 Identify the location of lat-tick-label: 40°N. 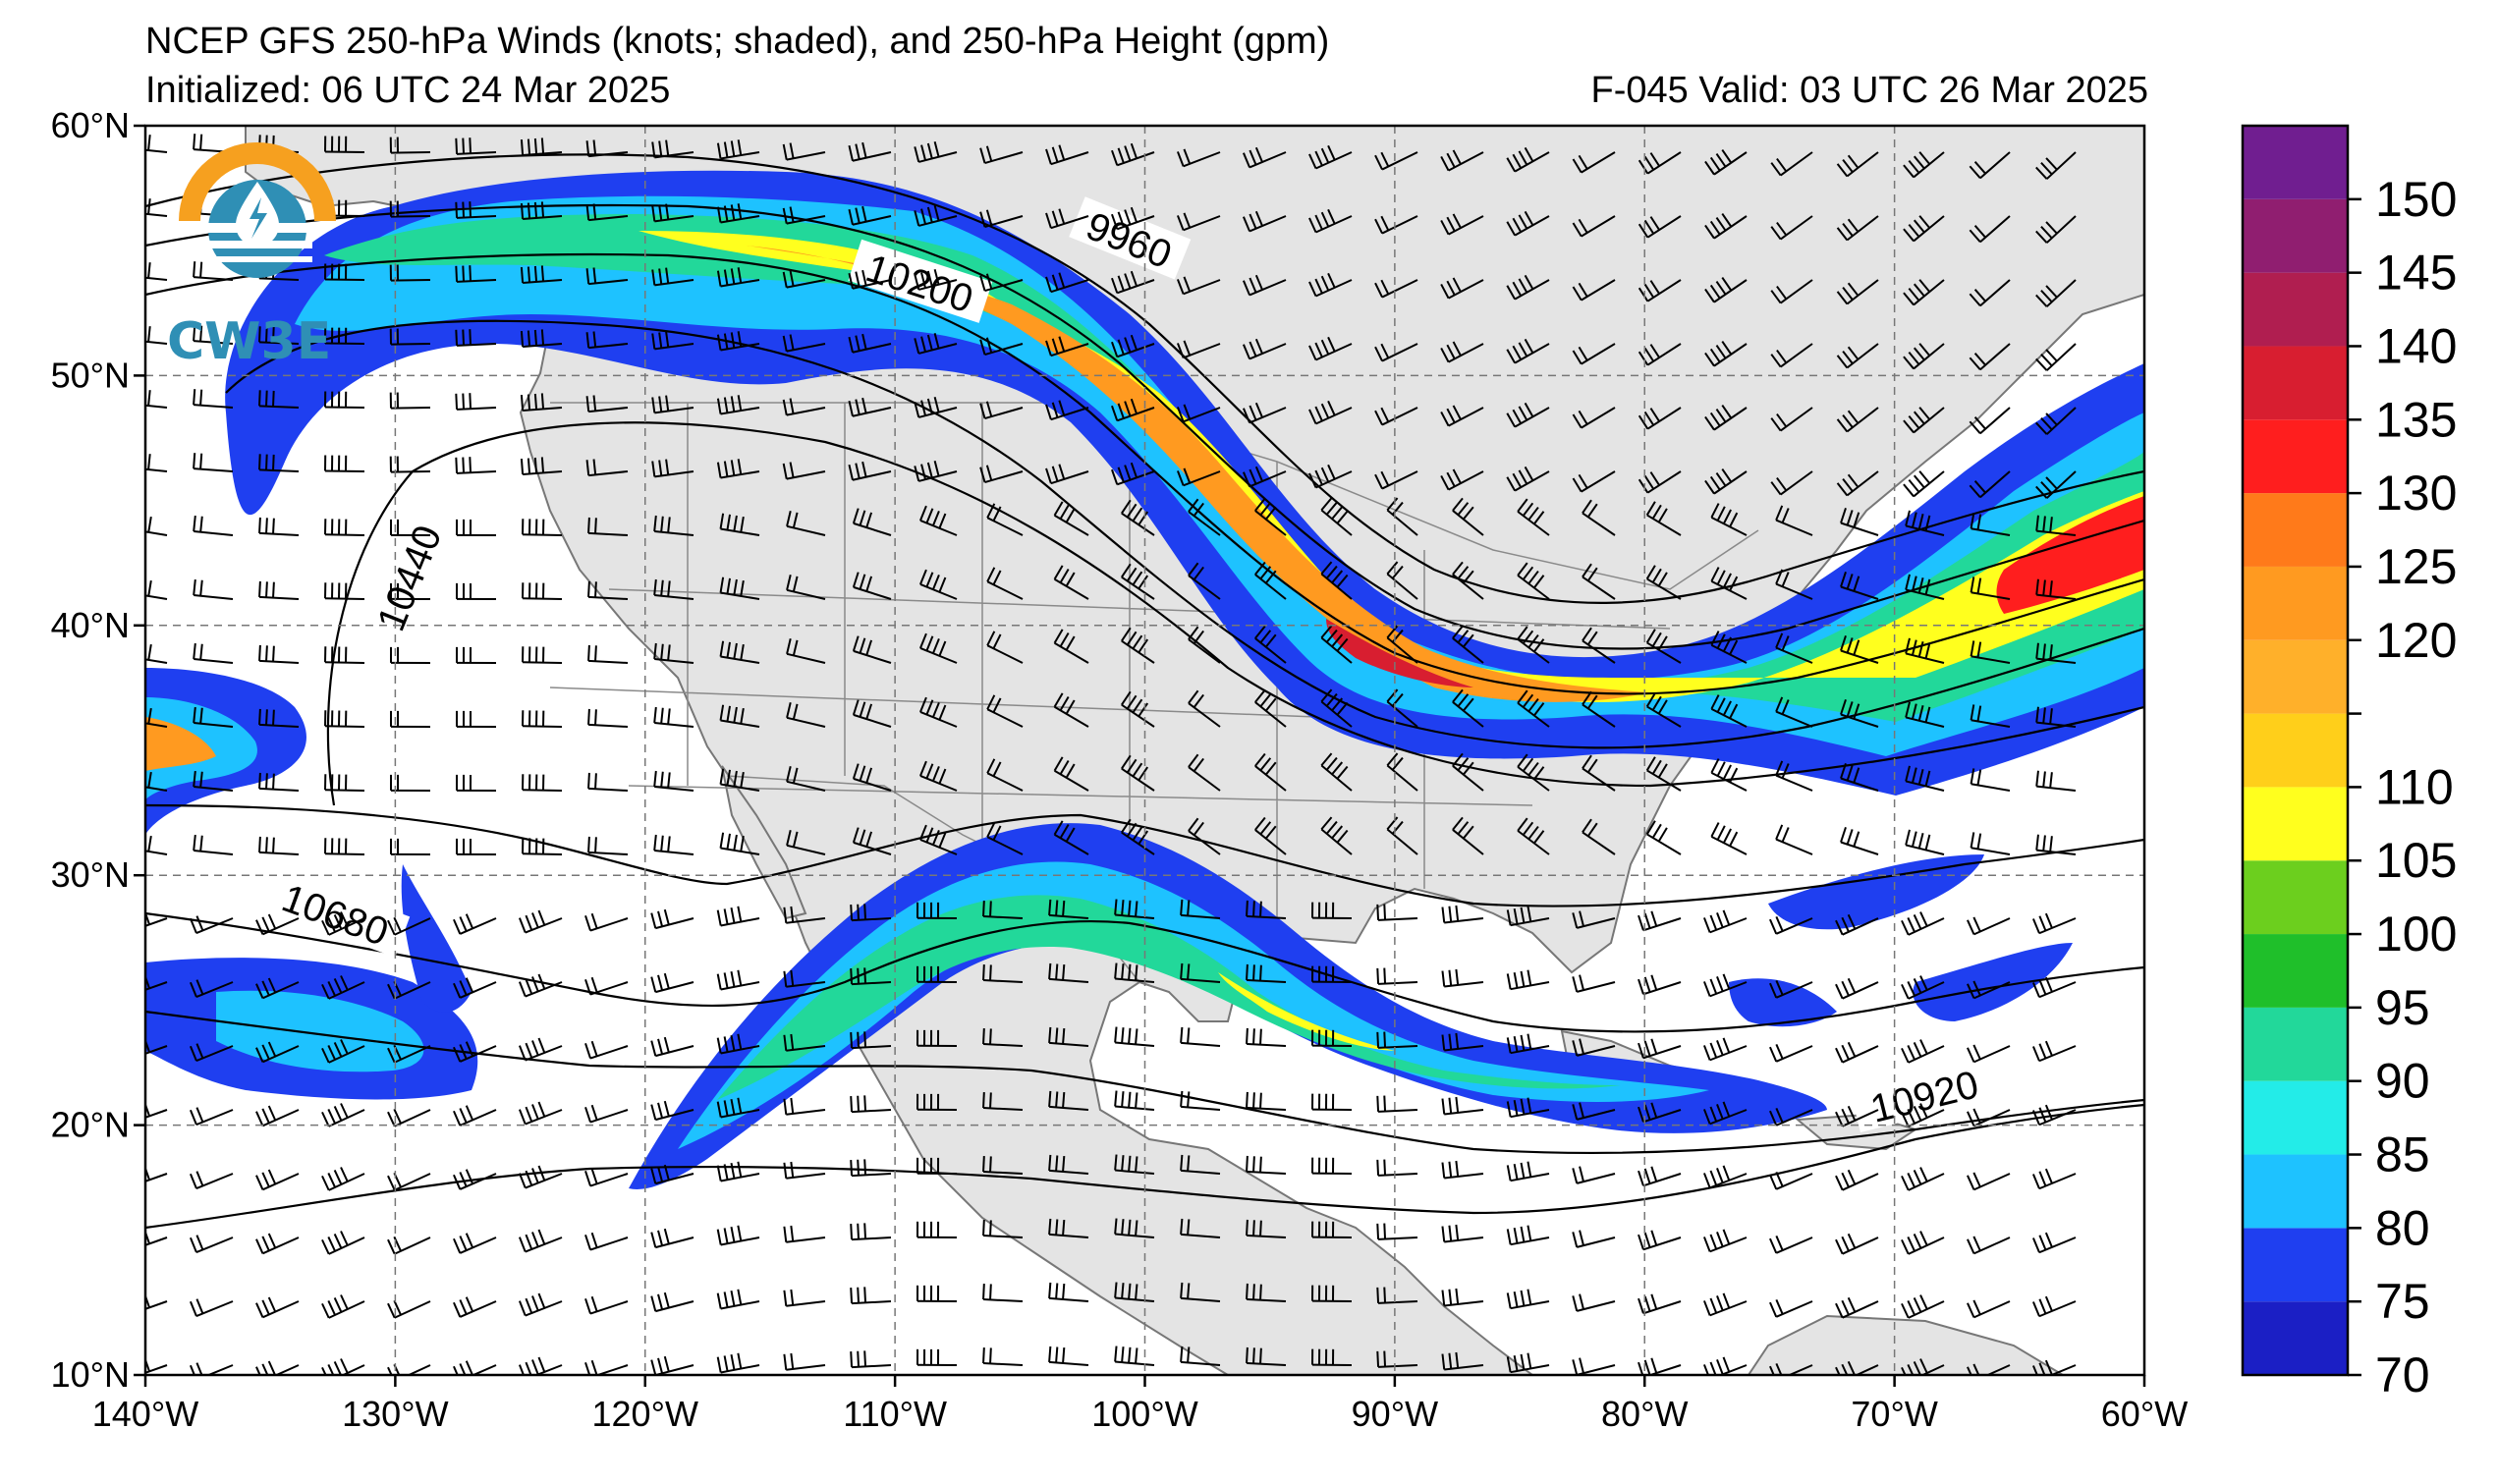
(90, 625).